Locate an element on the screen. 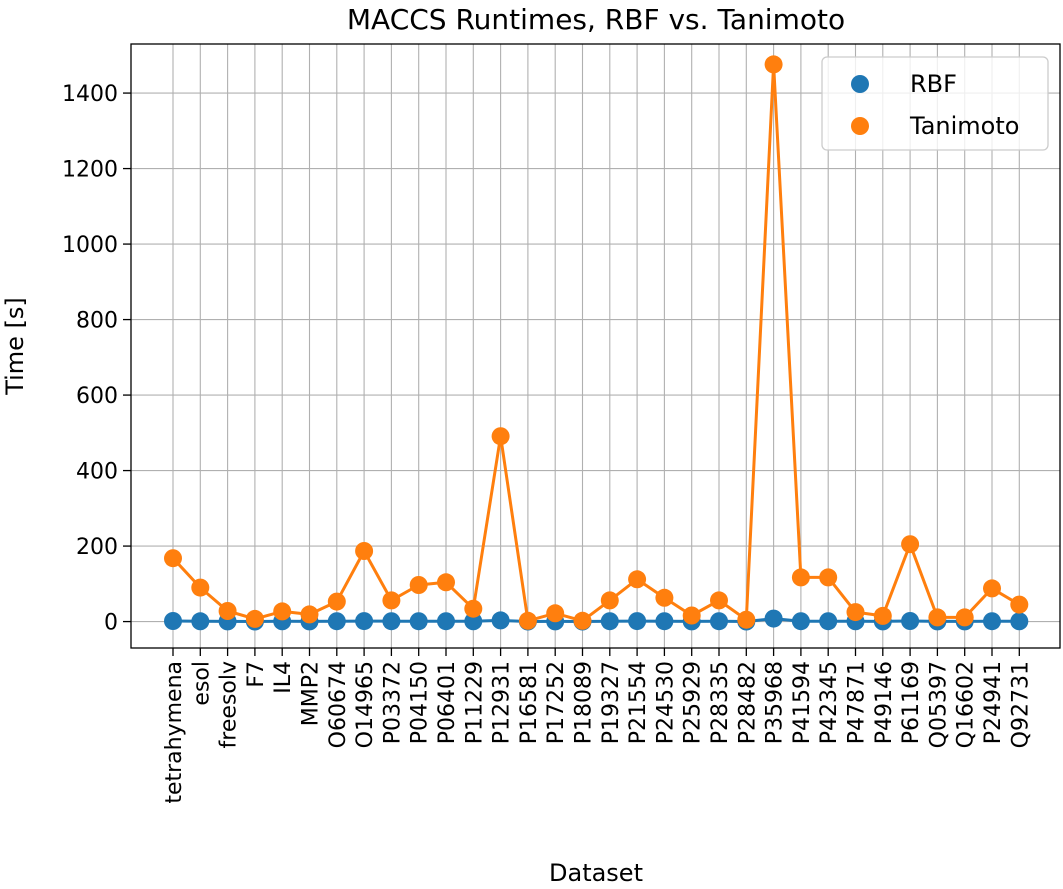 This screenshot has height=889, width=1063. x-tick-label: P17252 is located at coordinates (556, 702).